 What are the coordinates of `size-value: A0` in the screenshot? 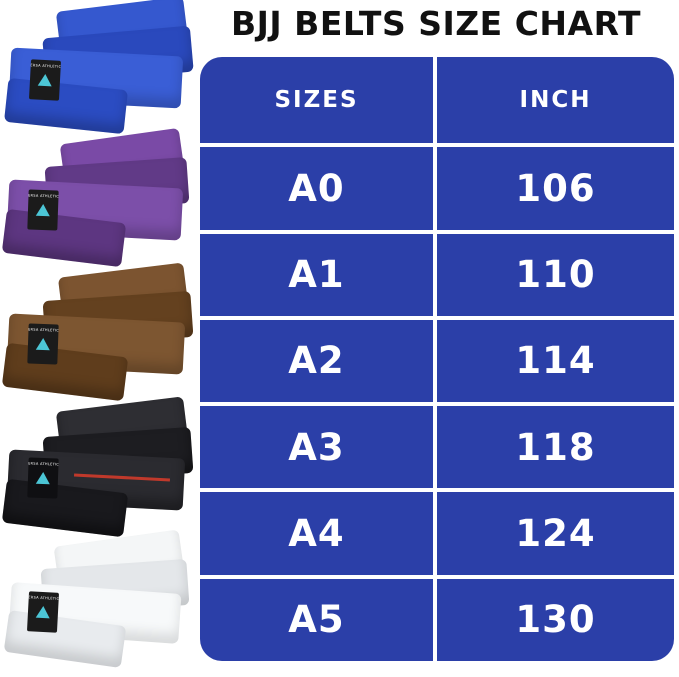 It's located at (318, 188).